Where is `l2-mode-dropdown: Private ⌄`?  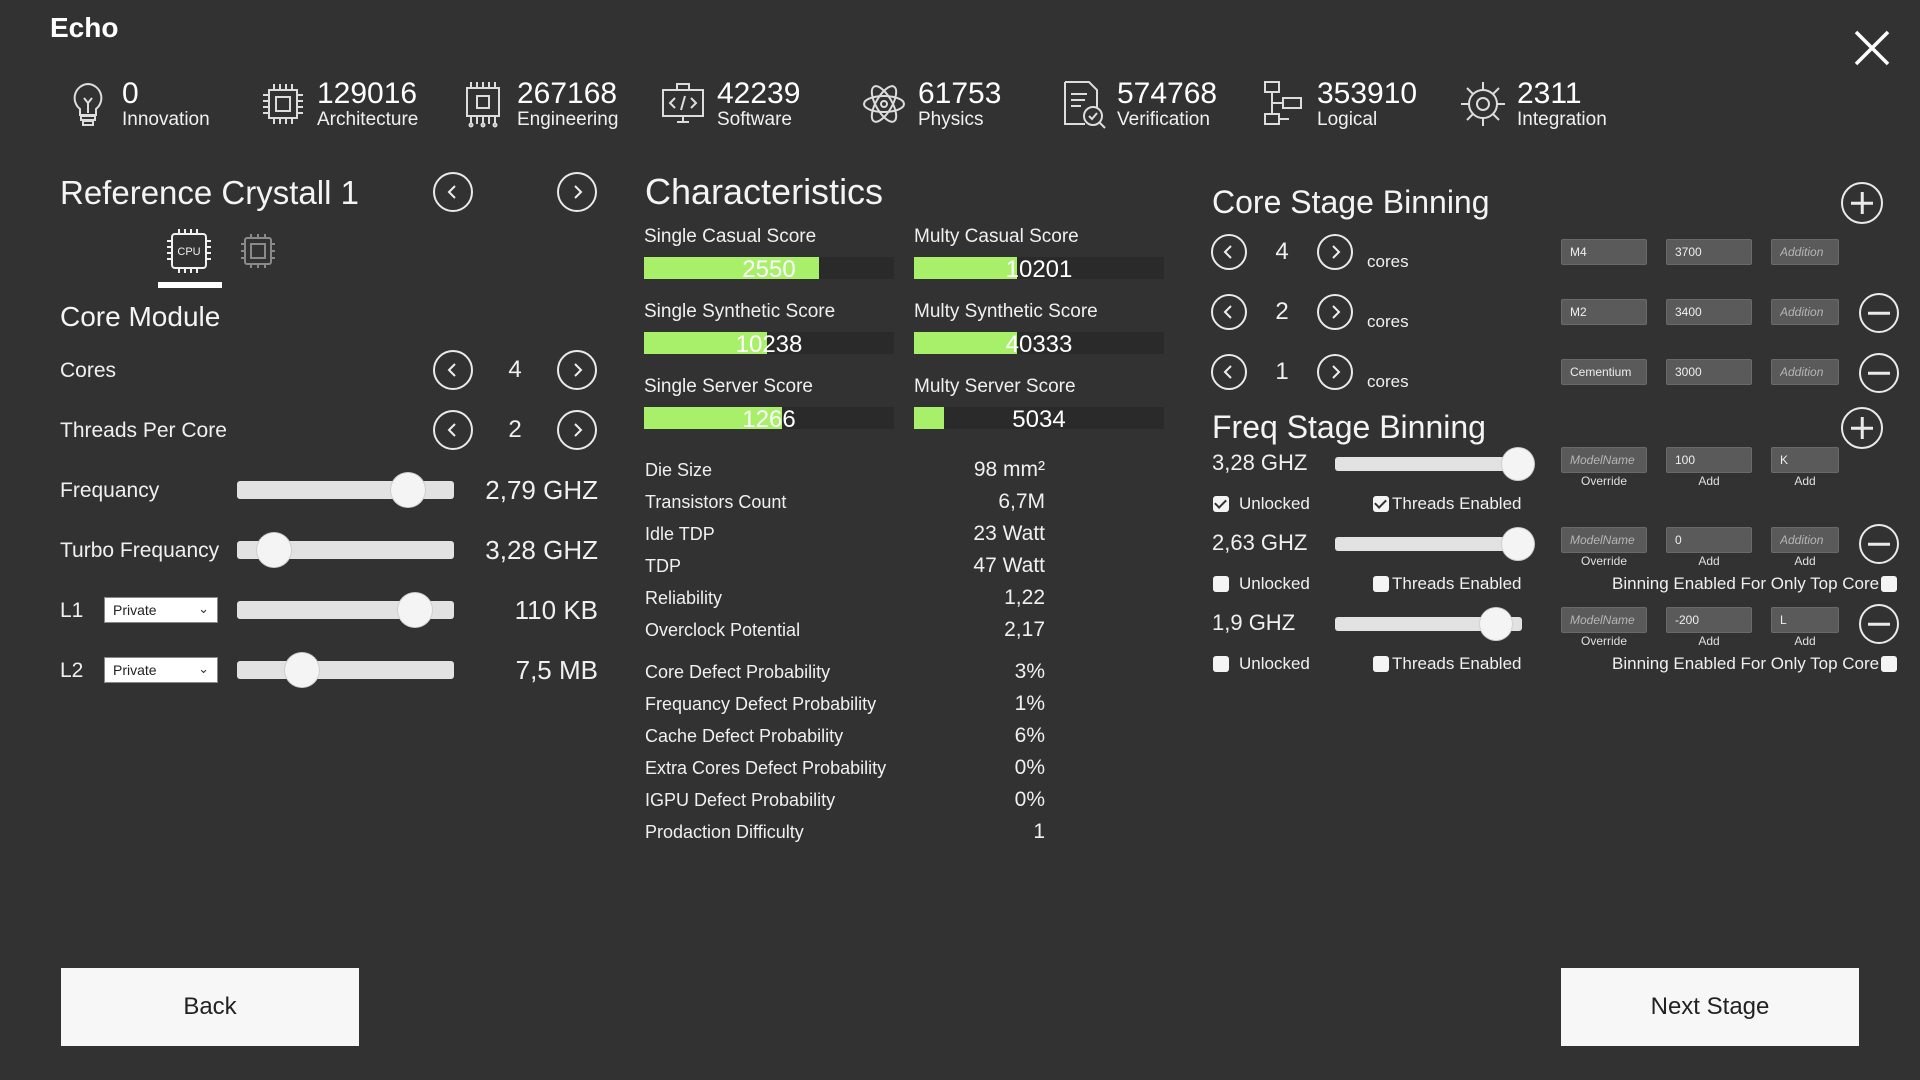 l2-mode-dropdown: Private ⌄ is located at coordinates (161, 670).